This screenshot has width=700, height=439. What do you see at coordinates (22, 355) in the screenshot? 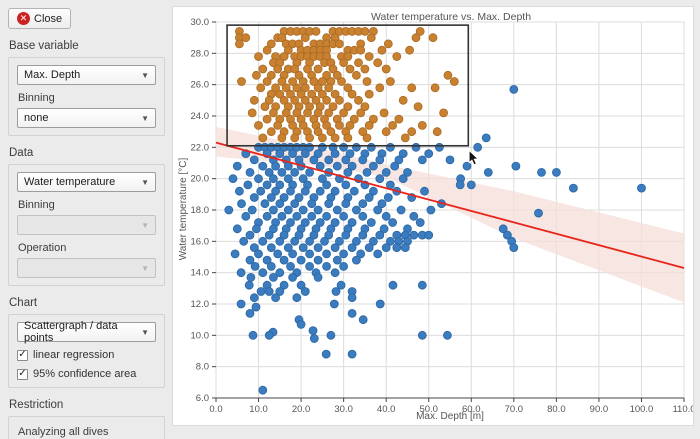
I see `linear-regression-checkbox: ✓` at bounding box center [22, 355].